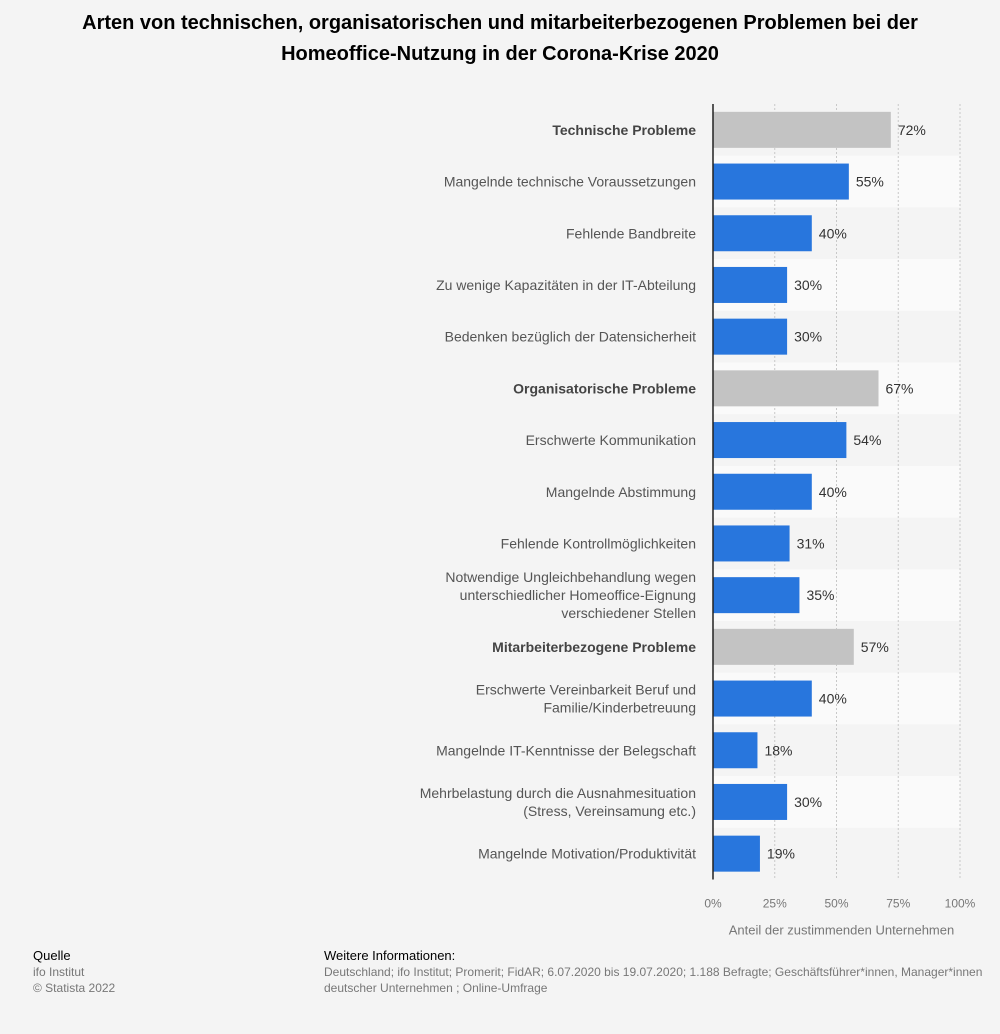  I want to click on category-label: Mangelnde technische Voraussetzungen, so click(570, 182).